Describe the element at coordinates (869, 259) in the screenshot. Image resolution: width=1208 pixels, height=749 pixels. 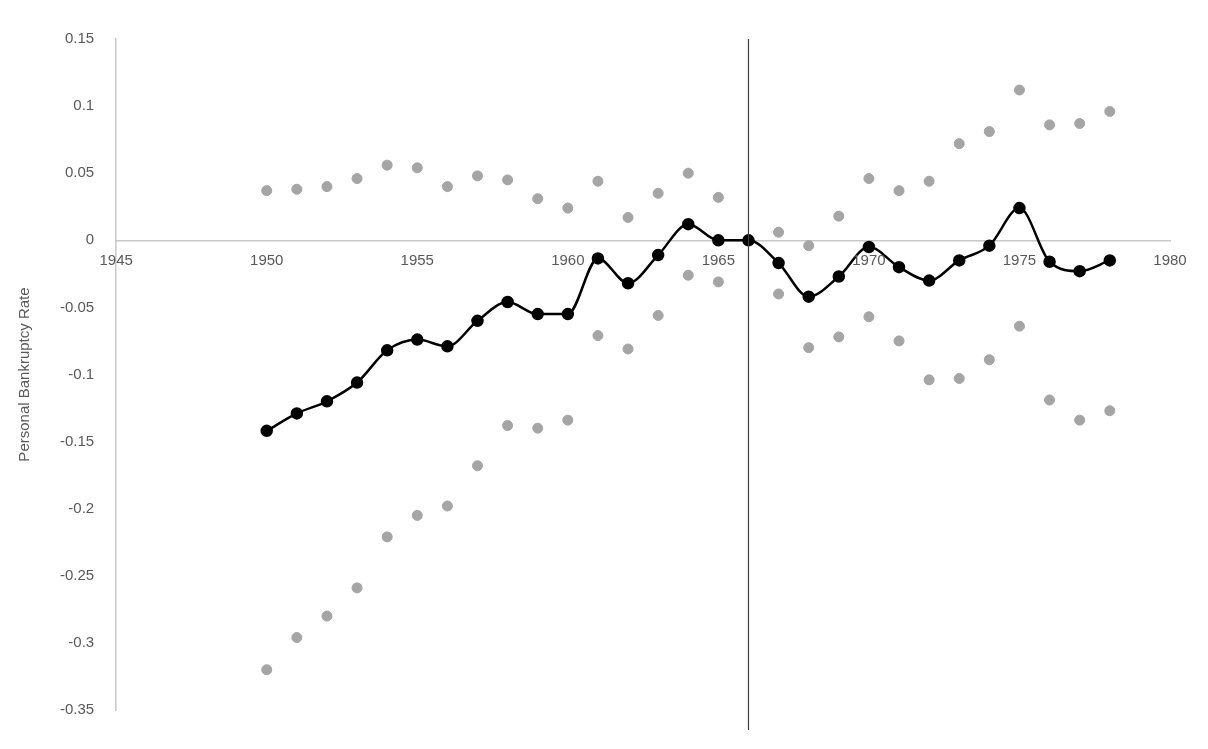
I see `x-tick-label: 1970` at that location.